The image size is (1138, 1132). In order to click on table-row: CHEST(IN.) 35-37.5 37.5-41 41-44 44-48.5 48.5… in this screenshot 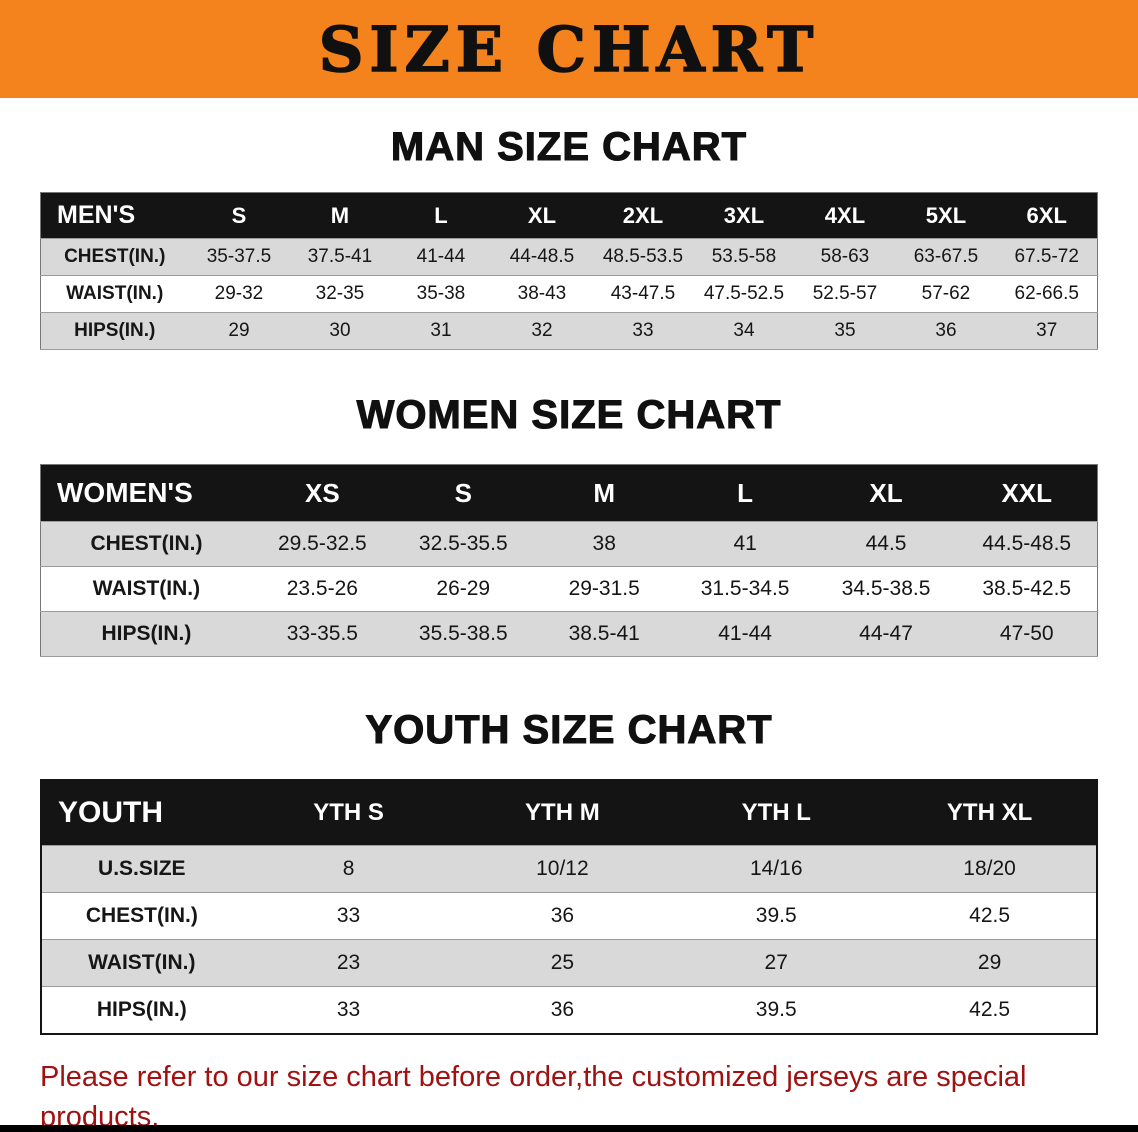, I will do `click(569, 257)`.